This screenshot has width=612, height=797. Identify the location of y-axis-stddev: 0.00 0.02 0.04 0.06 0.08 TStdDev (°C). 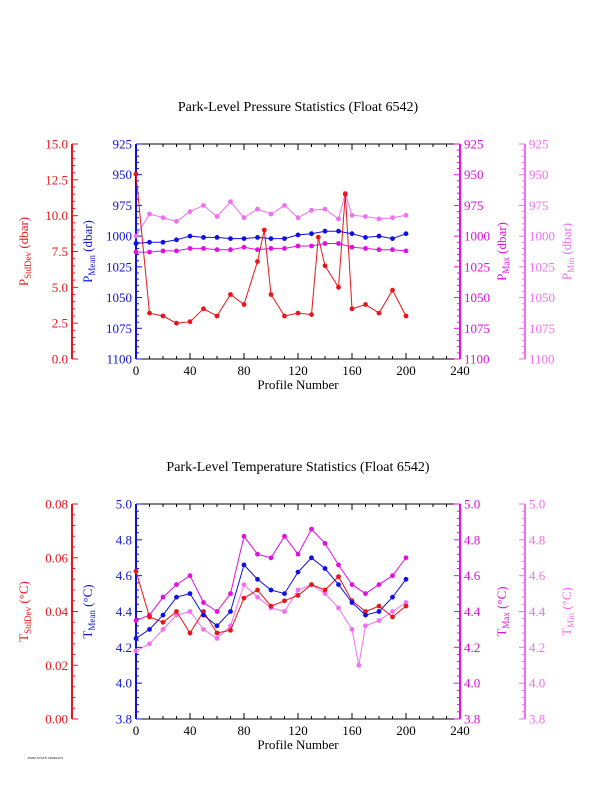
(47, 612).